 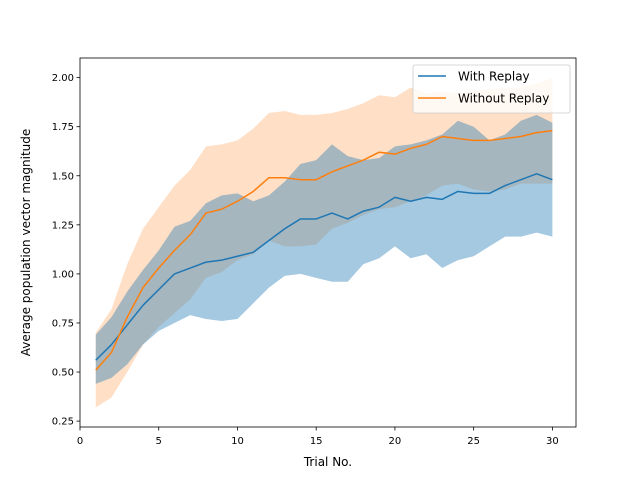 I want to click on legend: With Replay Without Replay, so click(x=491, y=89).